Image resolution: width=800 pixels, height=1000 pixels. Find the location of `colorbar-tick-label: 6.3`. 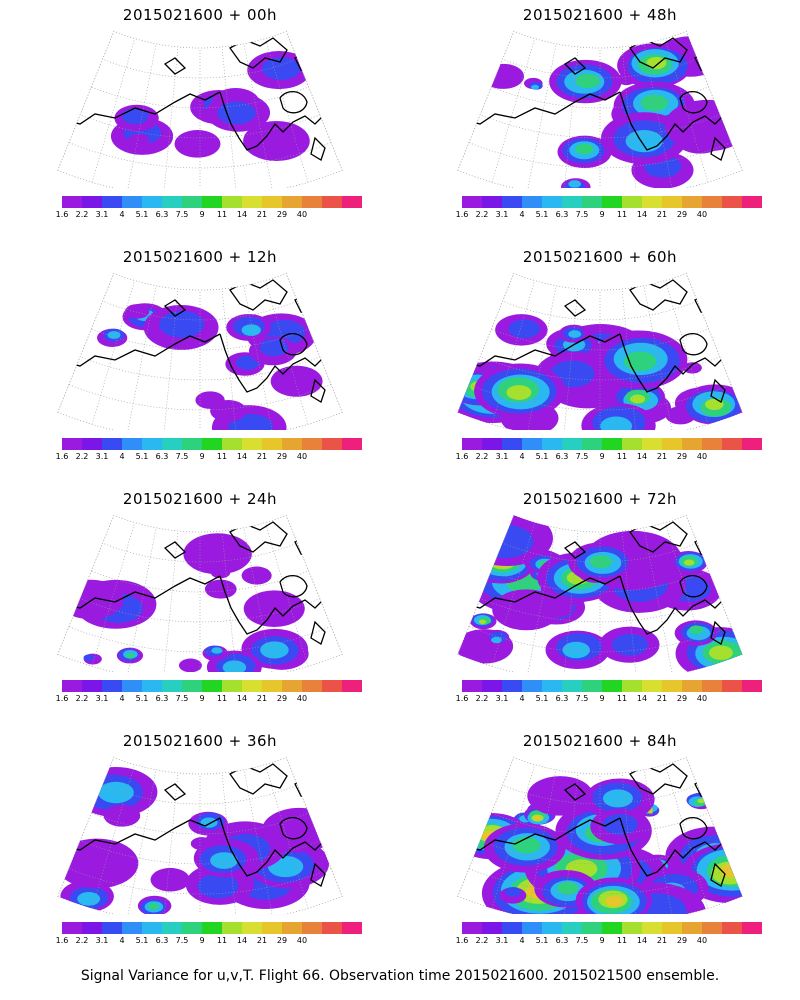

colorbar-tick-label: 6.3 is located at coordinates (562, 698).